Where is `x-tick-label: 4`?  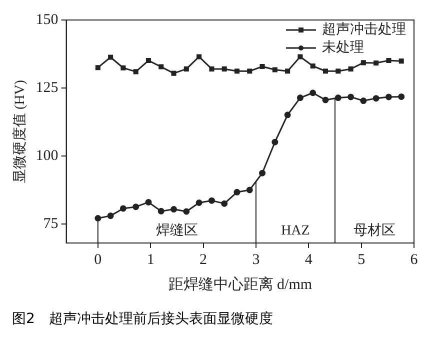 x-tick-label: 4 is located at coordinates (308, 260).